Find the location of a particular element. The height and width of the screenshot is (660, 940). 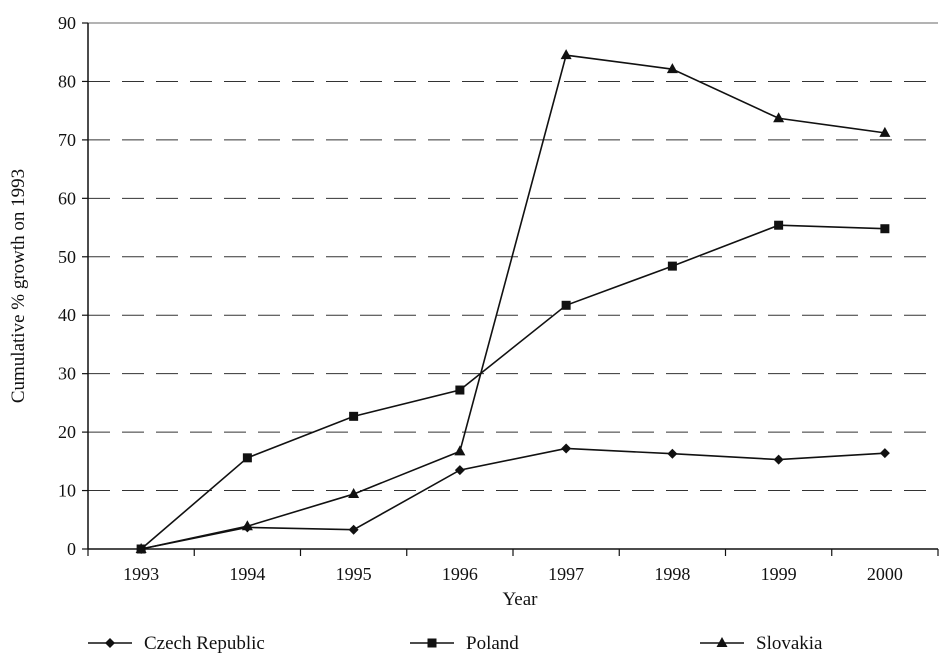

legend-marker-czech-republic is located at coordinates (110, 643).